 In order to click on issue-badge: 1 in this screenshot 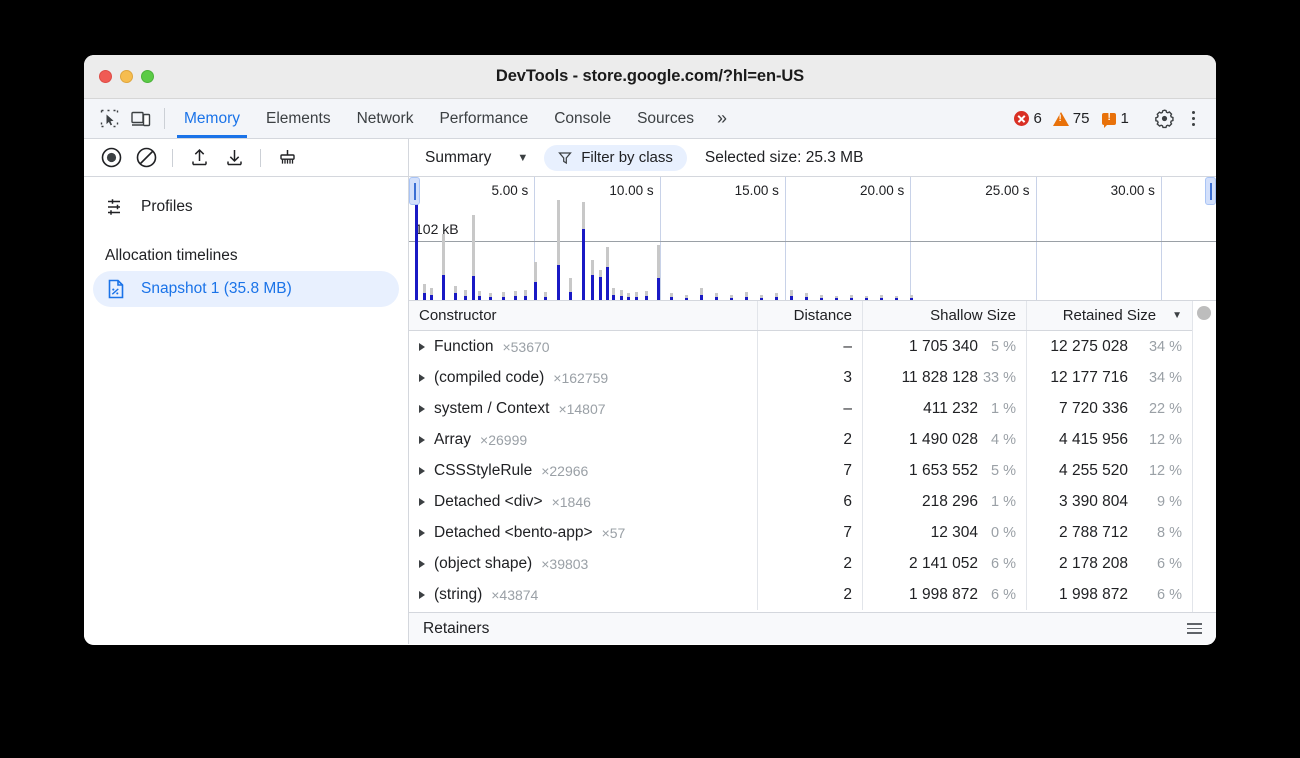, I will do `click(1115, 119)`.